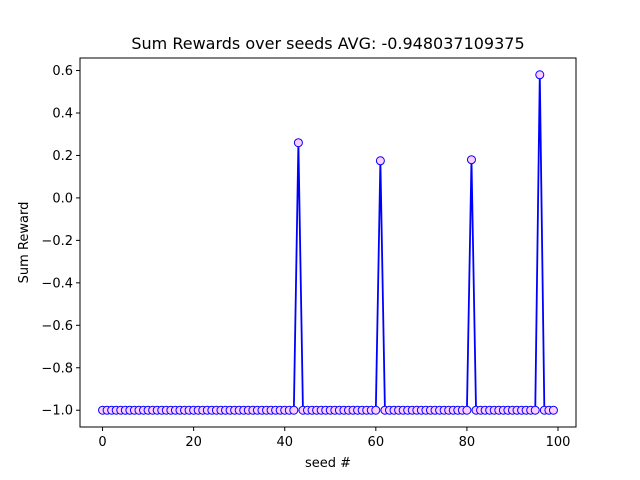 The image size is (640, 480). I want to click on x-tick-label: 20, so click(193, 442).